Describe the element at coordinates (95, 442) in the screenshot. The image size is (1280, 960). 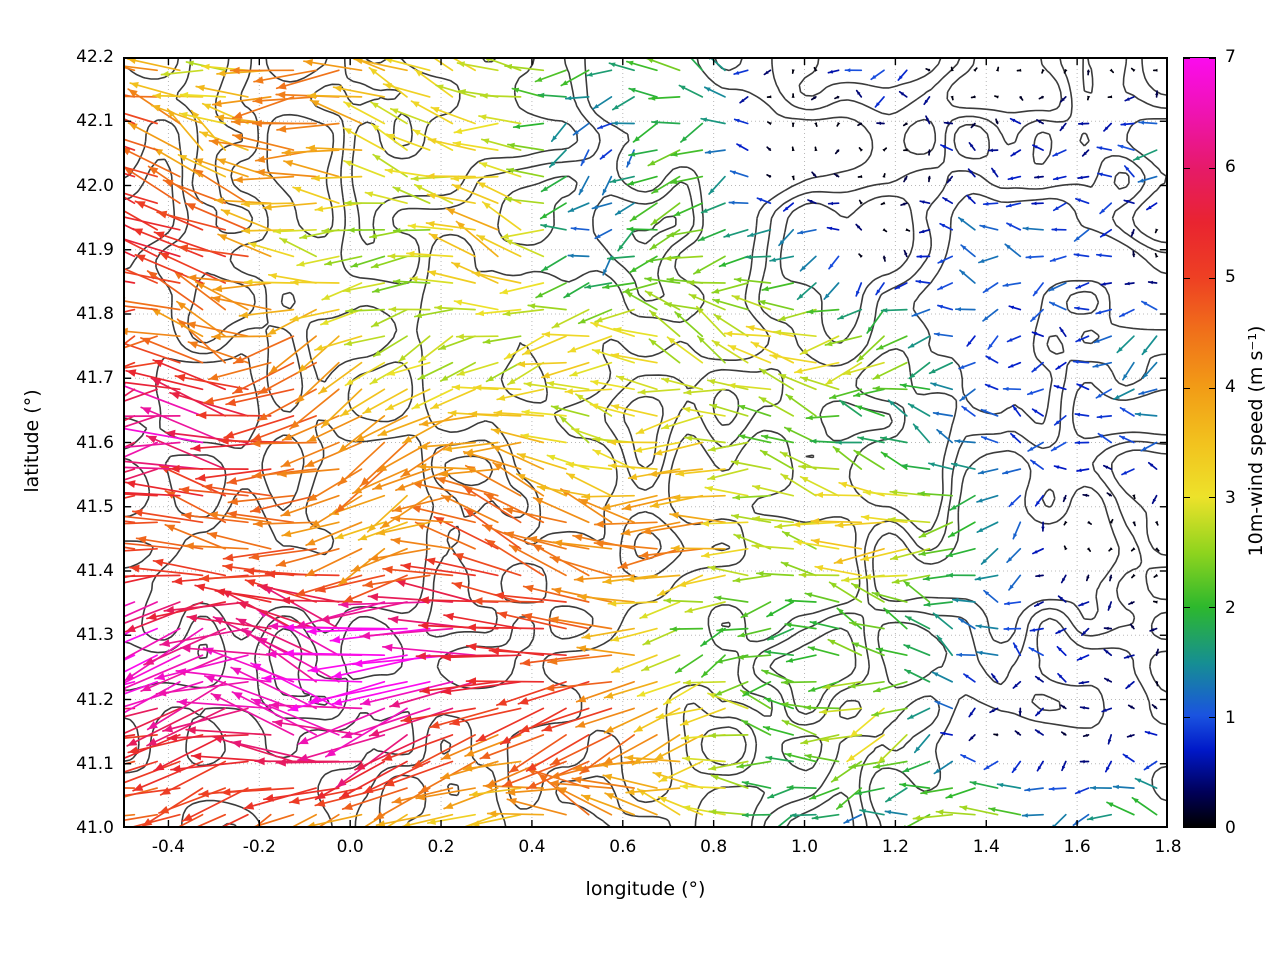
I see `y-tick-label: 41.6` at that location.